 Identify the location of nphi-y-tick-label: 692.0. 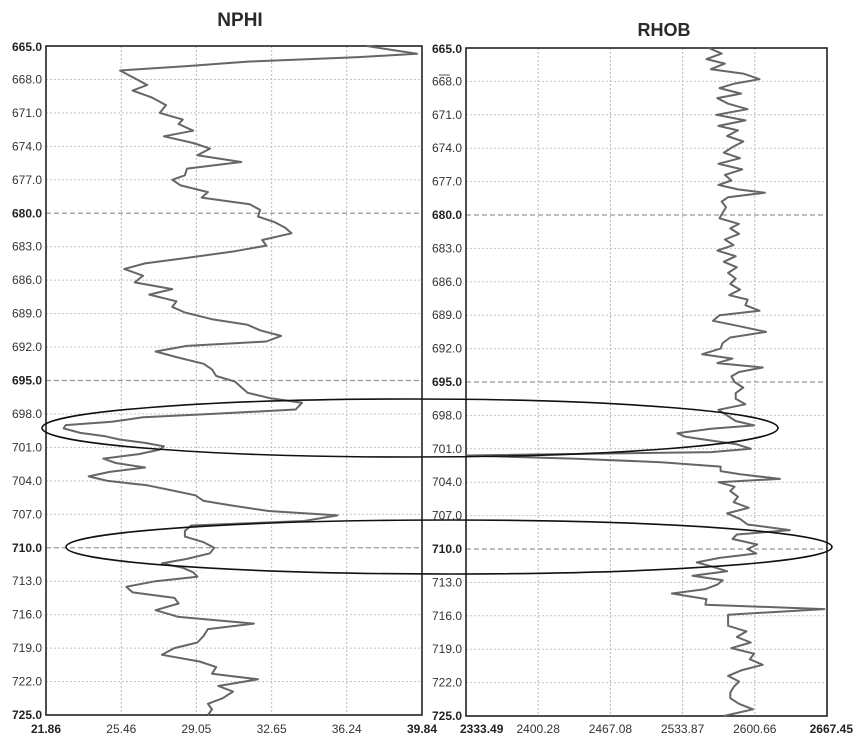
(27, 347).